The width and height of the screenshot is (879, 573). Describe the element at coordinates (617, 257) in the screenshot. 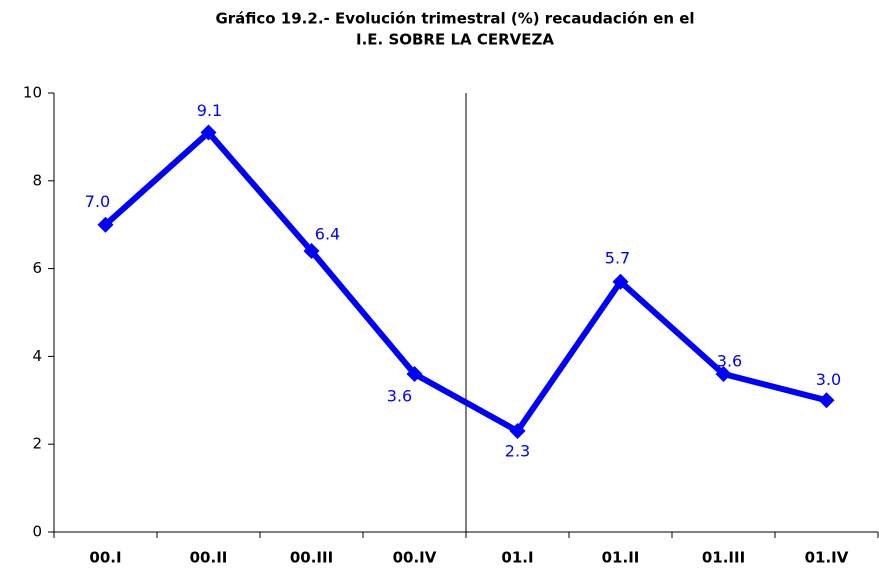

I see `data-label: 5.7` at that location.